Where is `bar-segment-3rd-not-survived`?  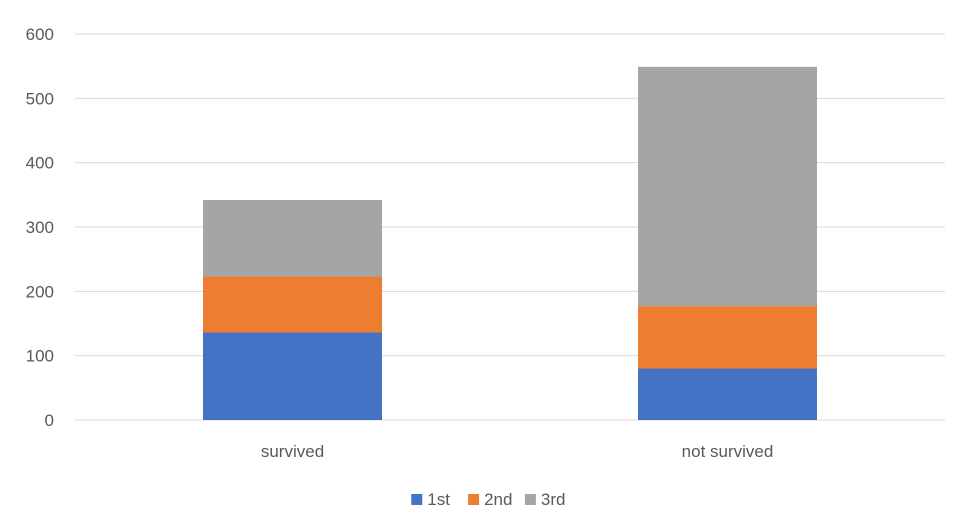 bar-segment-3rd-not-survived is located at coordinates (727, 186).